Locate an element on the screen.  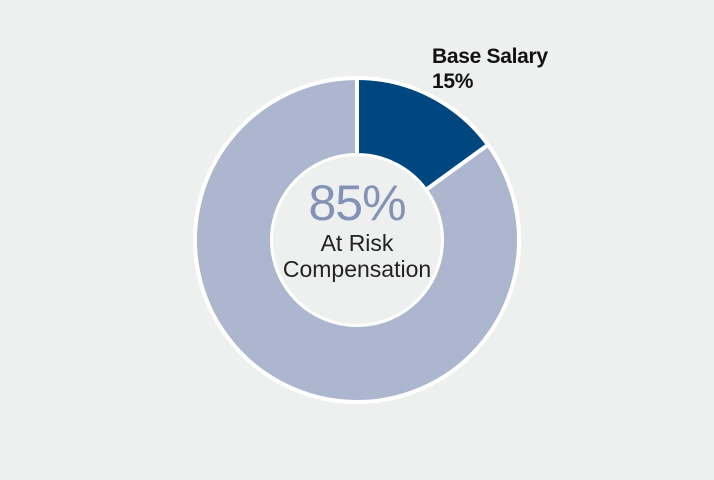
center-text-line1: At Risk is located at coordinates (357, 243).